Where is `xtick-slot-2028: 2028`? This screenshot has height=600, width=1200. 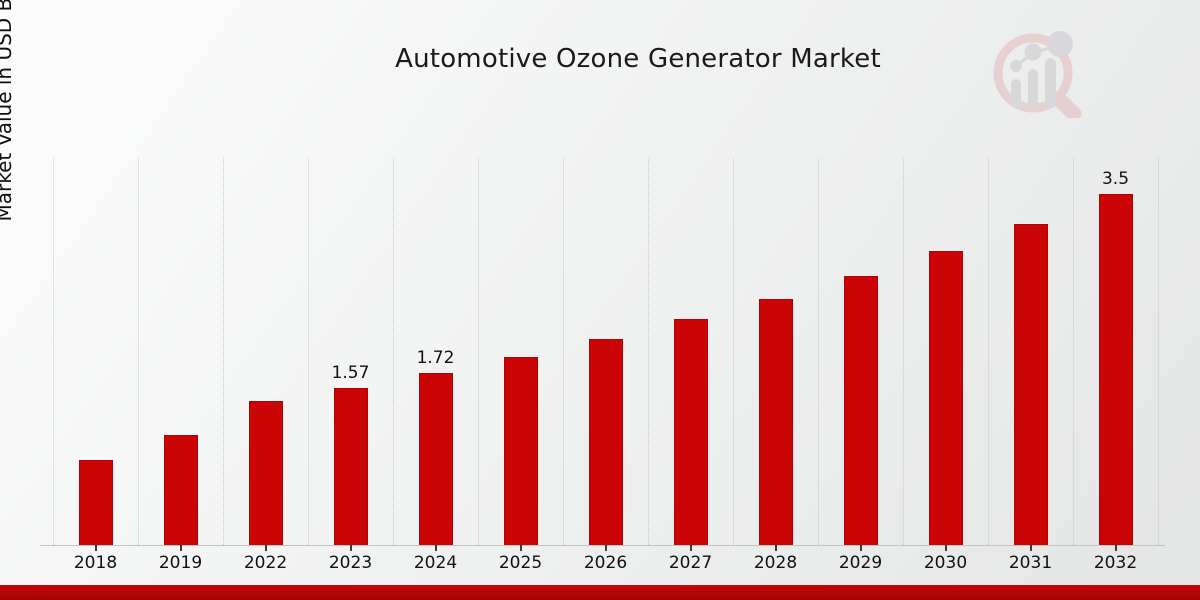
xtick-slot-2028: 2028 is located at coordinates (775, 562).